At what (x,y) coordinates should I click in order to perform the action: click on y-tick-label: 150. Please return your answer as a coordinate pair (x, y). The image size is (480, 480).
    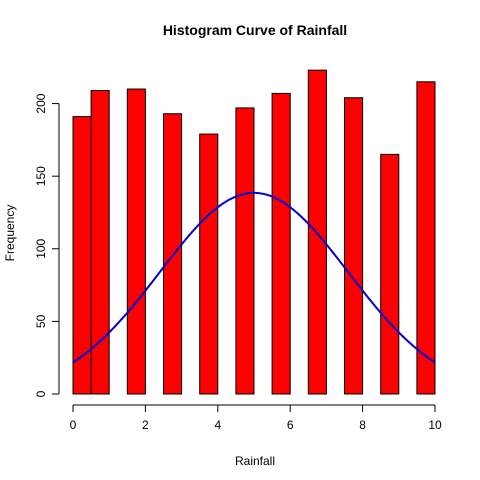
    Looking at the image, I should click on (41, 176).